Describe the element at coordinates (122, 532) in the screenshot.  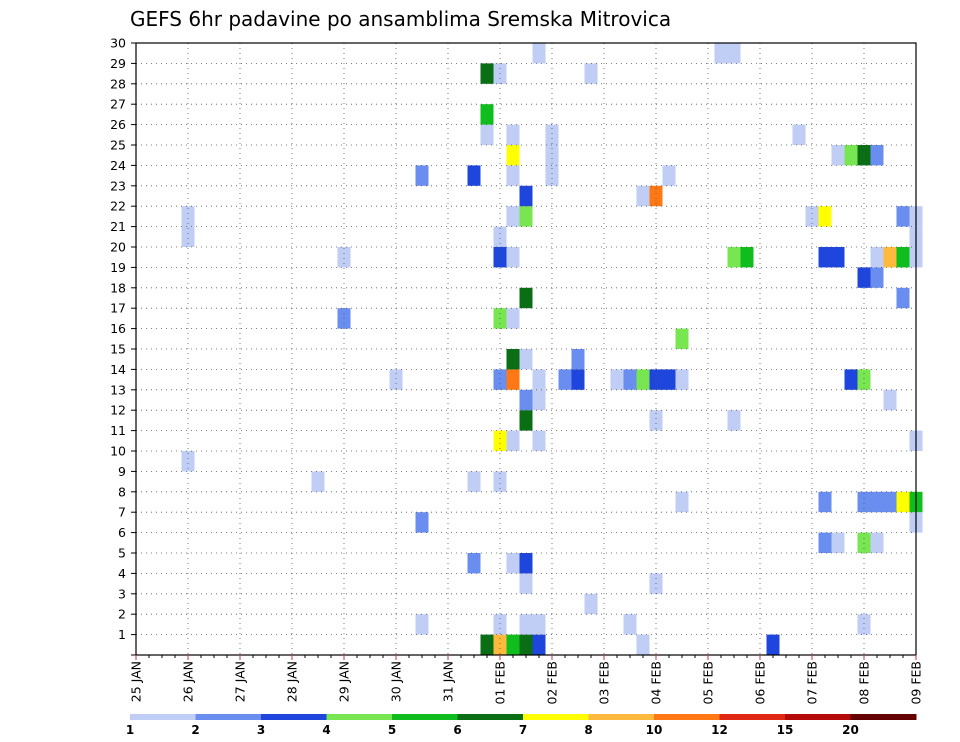
I see `y-tick-label: 6` at that location.